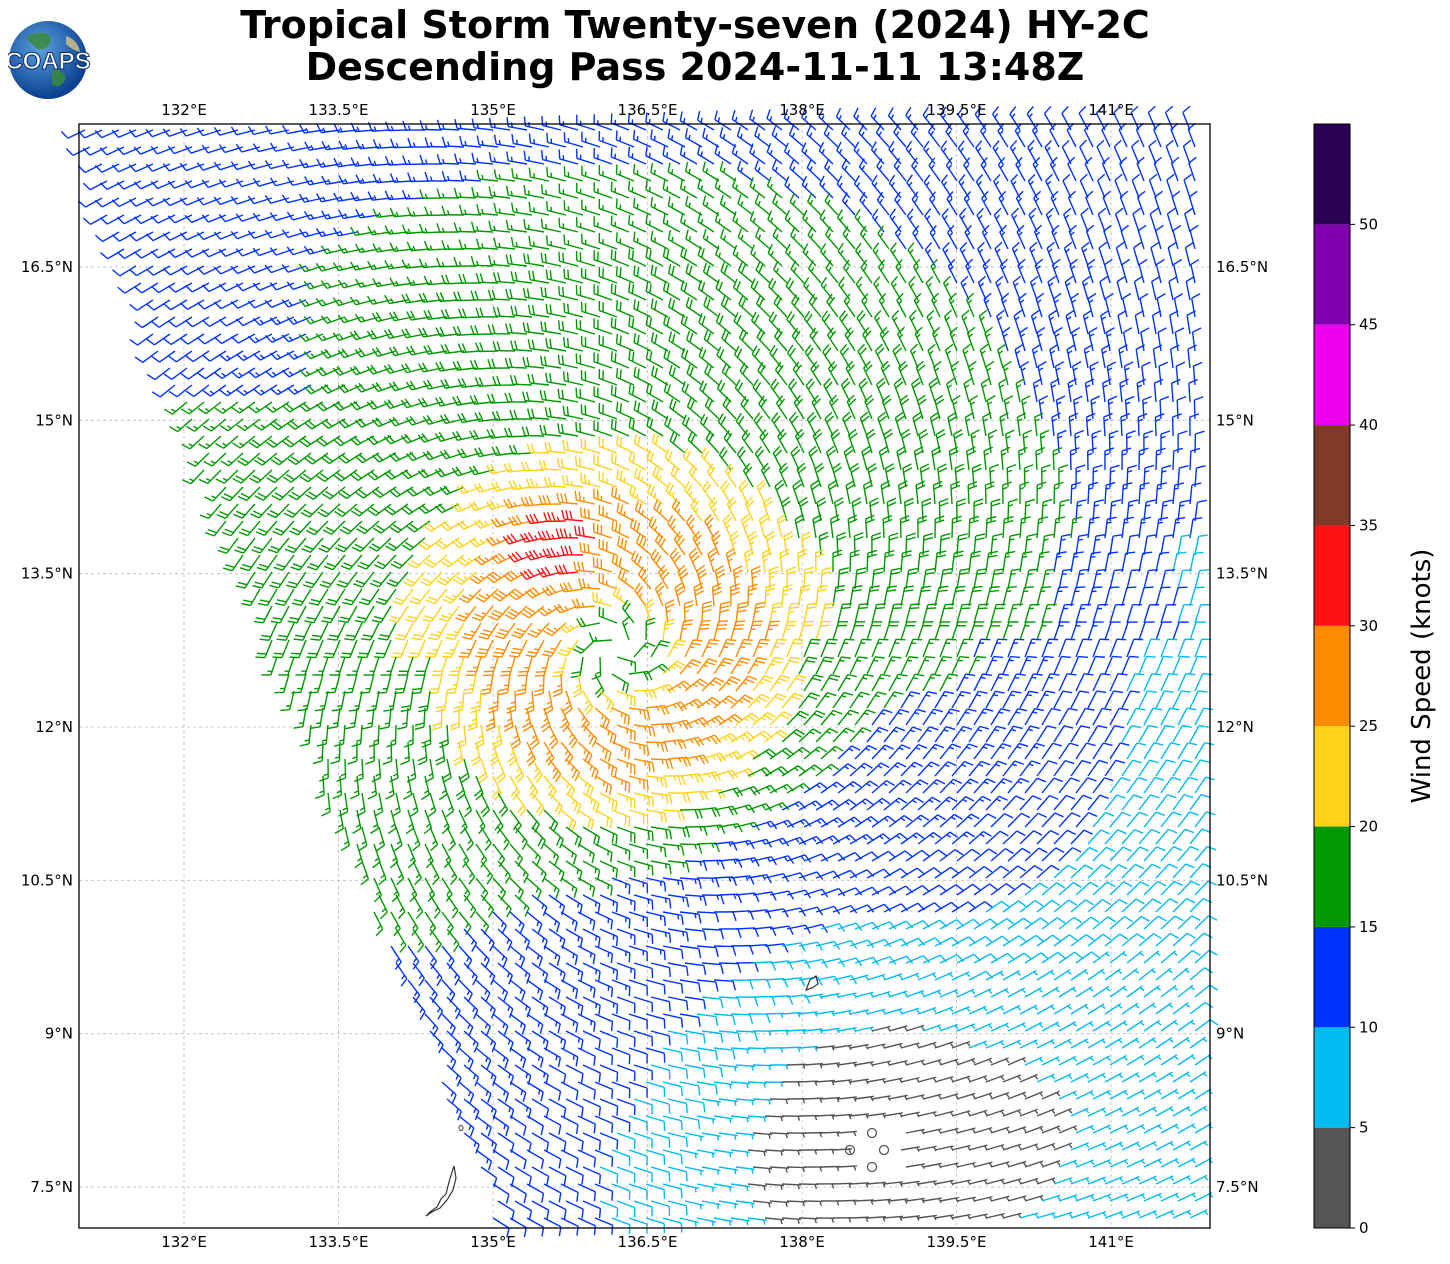 This screenshot has width=1450, height=1264. What do you see at coordinates (1235, 420) in the screenshot?
I see `lat-tick-label-right: 15°N` at bounding box center [1235, 420].